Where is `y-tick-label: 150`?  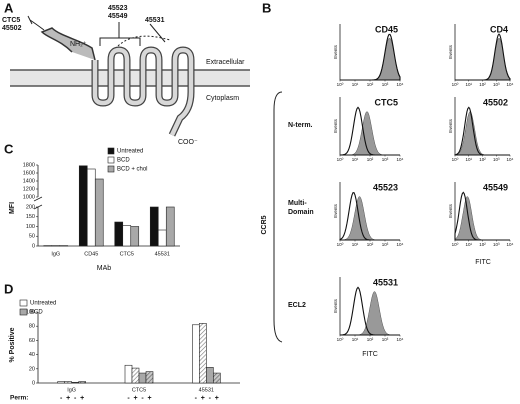 y-tick-label: 150 is located at coordinates (30, 217).